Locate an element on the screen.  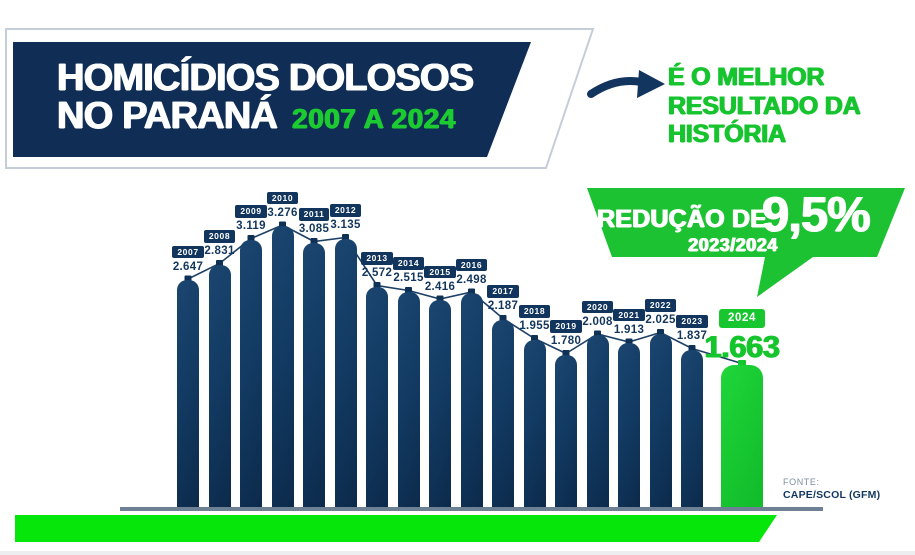
value-label-2024: 1.663 is located at coordinates (742, 346).